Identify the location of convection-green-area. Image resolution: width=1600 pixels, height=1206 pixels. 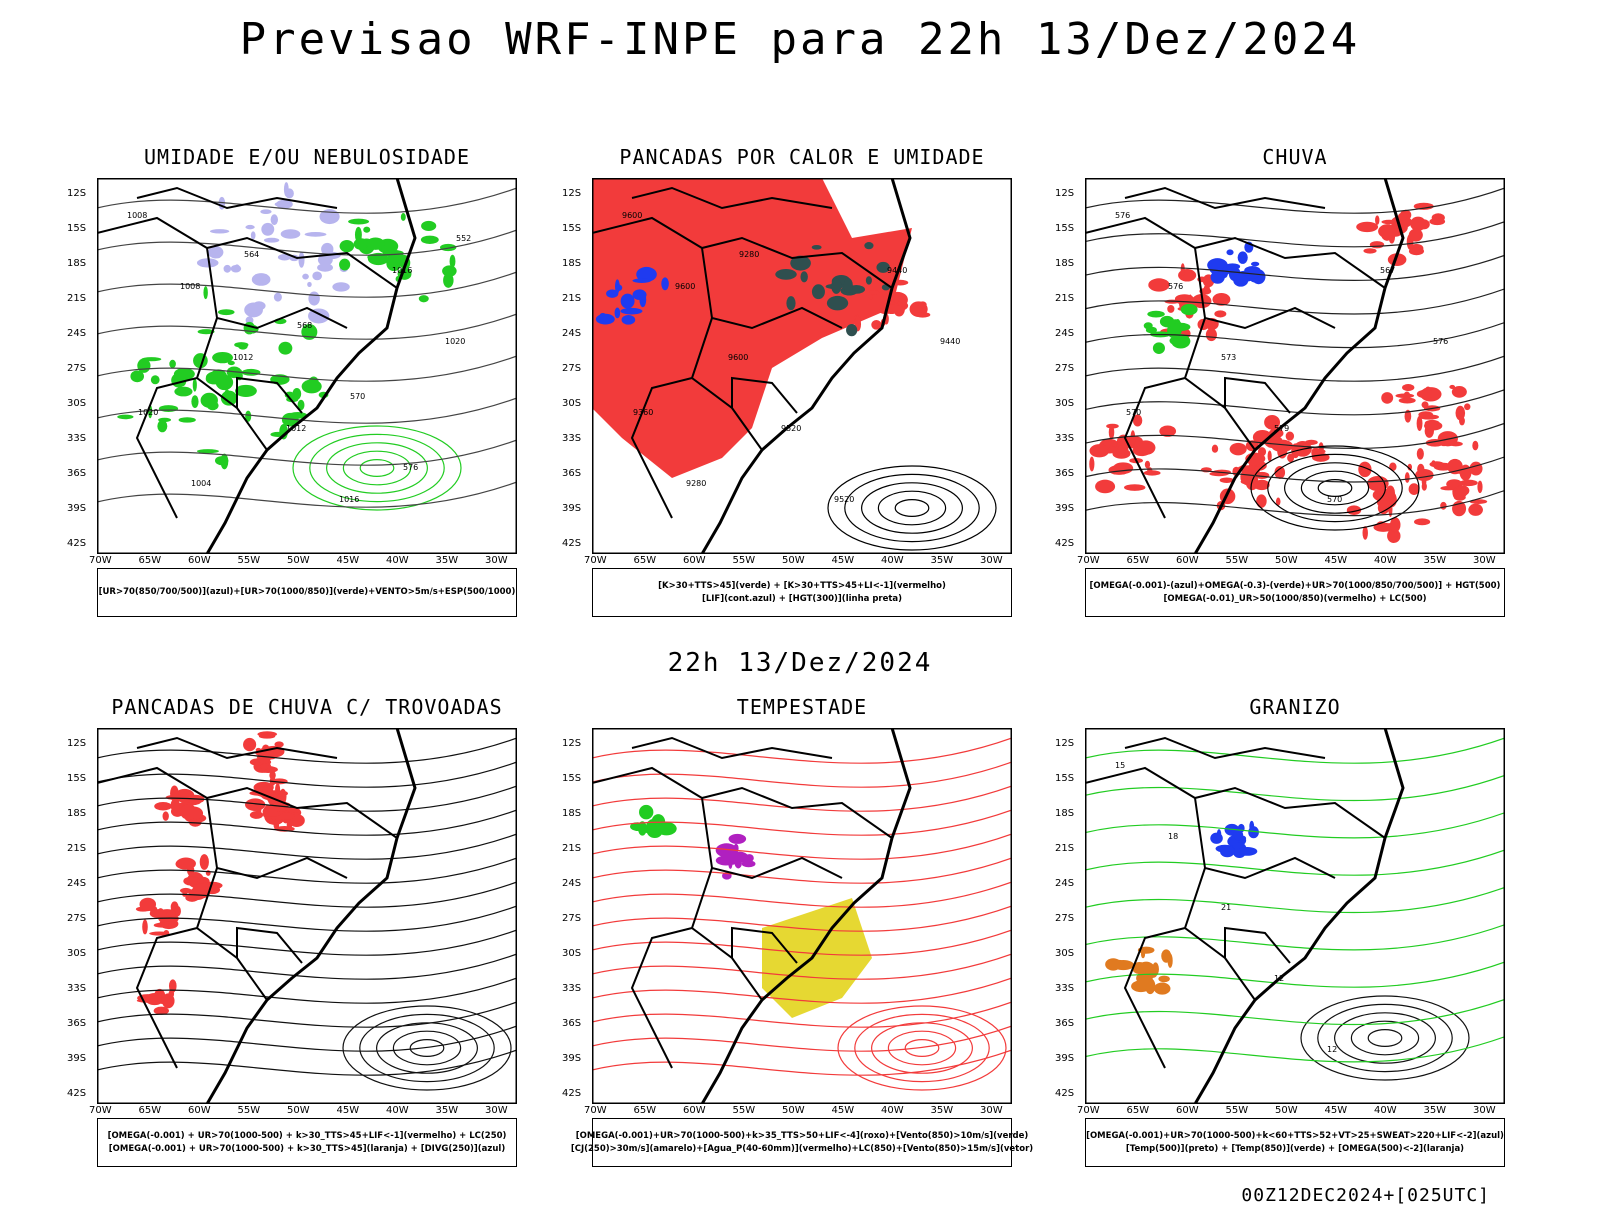
(832, 289).